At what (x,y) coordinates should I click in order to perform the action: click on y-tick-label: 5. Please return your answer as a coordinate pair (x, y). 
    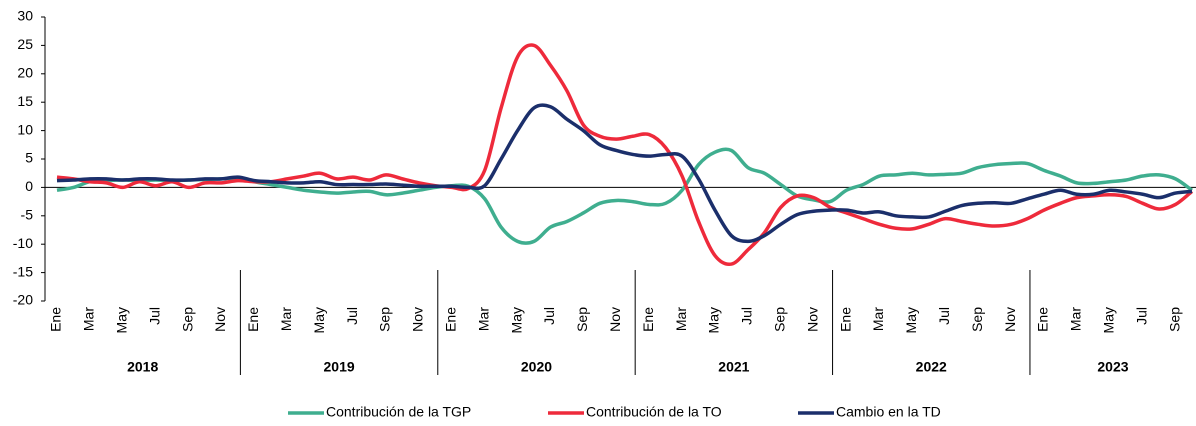
    Looking at the image, I should click on (29, 158).